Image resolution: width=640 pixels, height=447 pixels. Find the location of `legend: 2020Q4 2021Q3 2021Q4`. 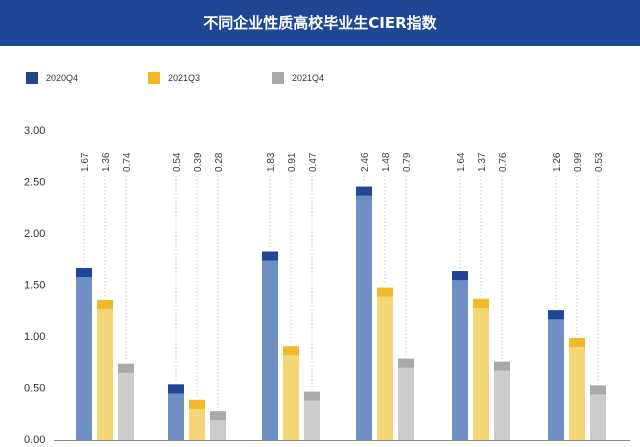

legend: 2020Q4 2021Q3 2021Q4 is located at coordinates (320, 82).